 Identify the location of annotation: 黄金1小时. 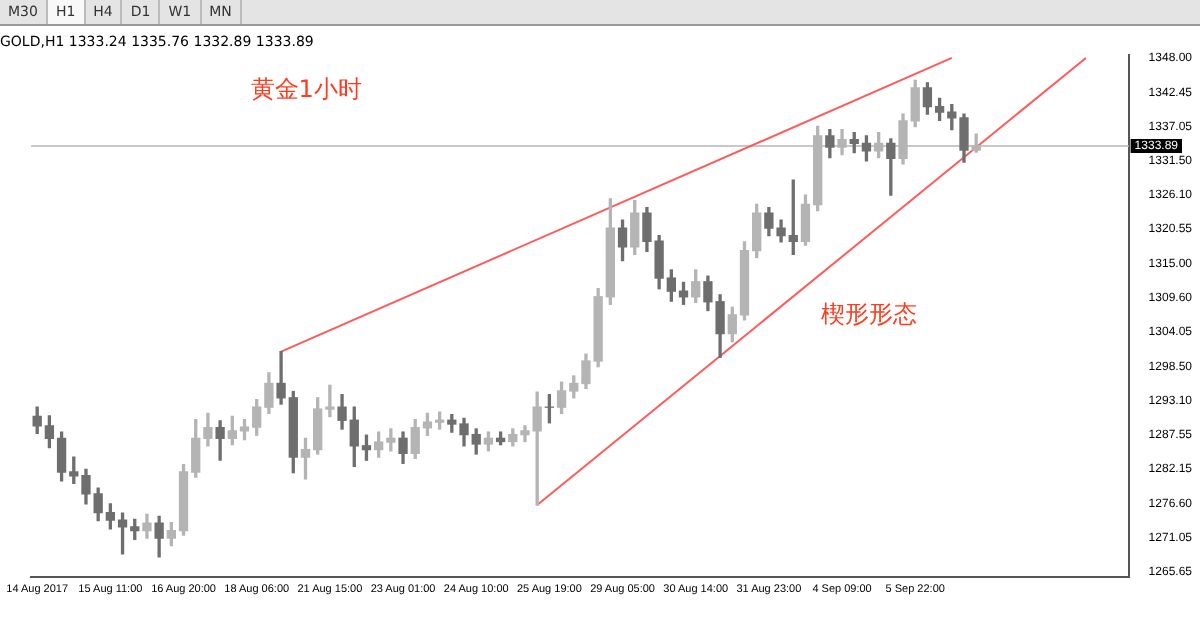
(306, 89).